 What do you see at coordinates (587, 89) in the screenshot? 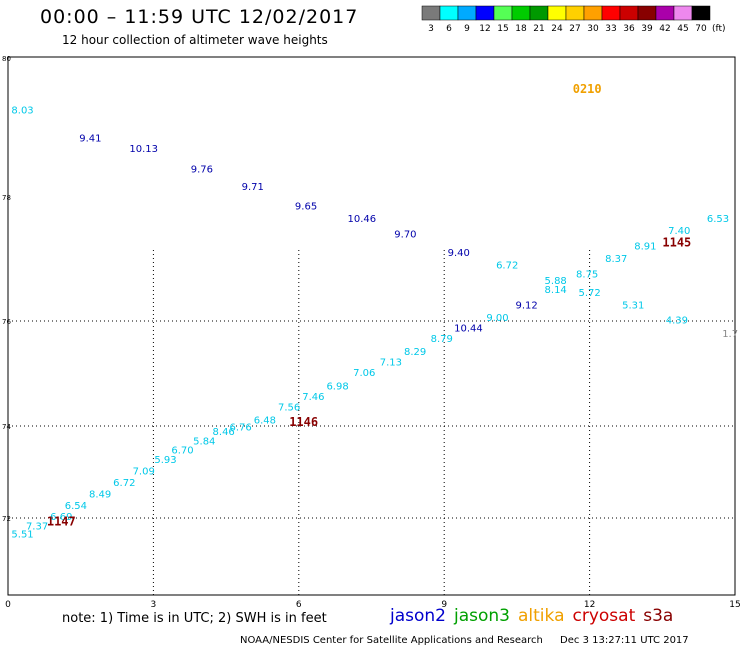
I see `pass-time-label: 0210` at bounding box center [587, 89].